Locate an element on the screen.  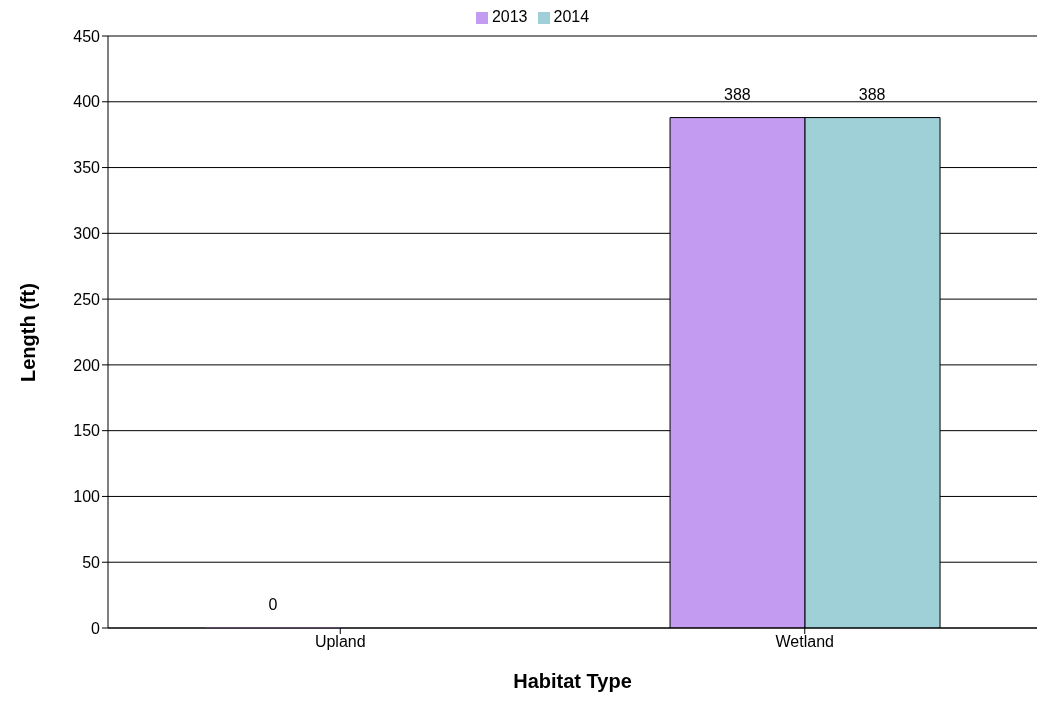
y-tick-label: 400 is located at coordinates (87, 102).